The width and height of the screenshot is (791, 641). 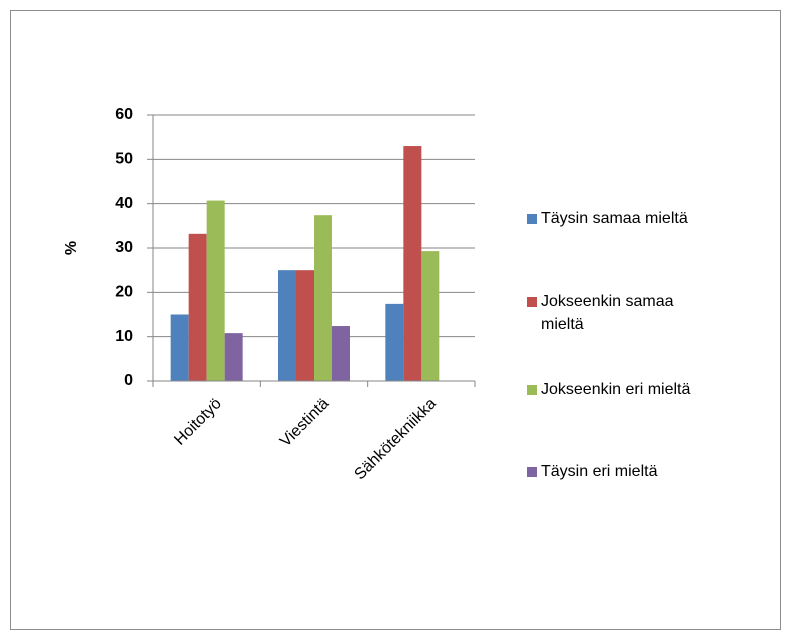 I want to click on x-tick-label: Hoitotyö, so click(x=198, y=422).